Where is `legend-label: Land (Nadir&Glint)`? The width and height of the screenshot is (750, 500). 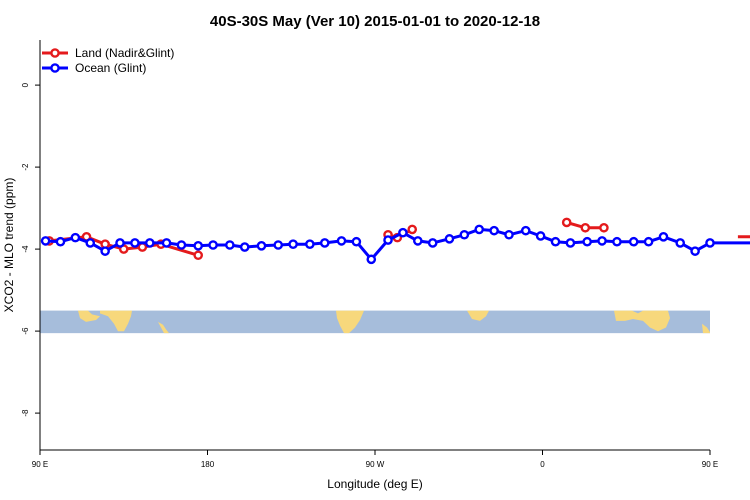
legend-label: Land (Nadir&Glint) is located at coordinates (124, 53).